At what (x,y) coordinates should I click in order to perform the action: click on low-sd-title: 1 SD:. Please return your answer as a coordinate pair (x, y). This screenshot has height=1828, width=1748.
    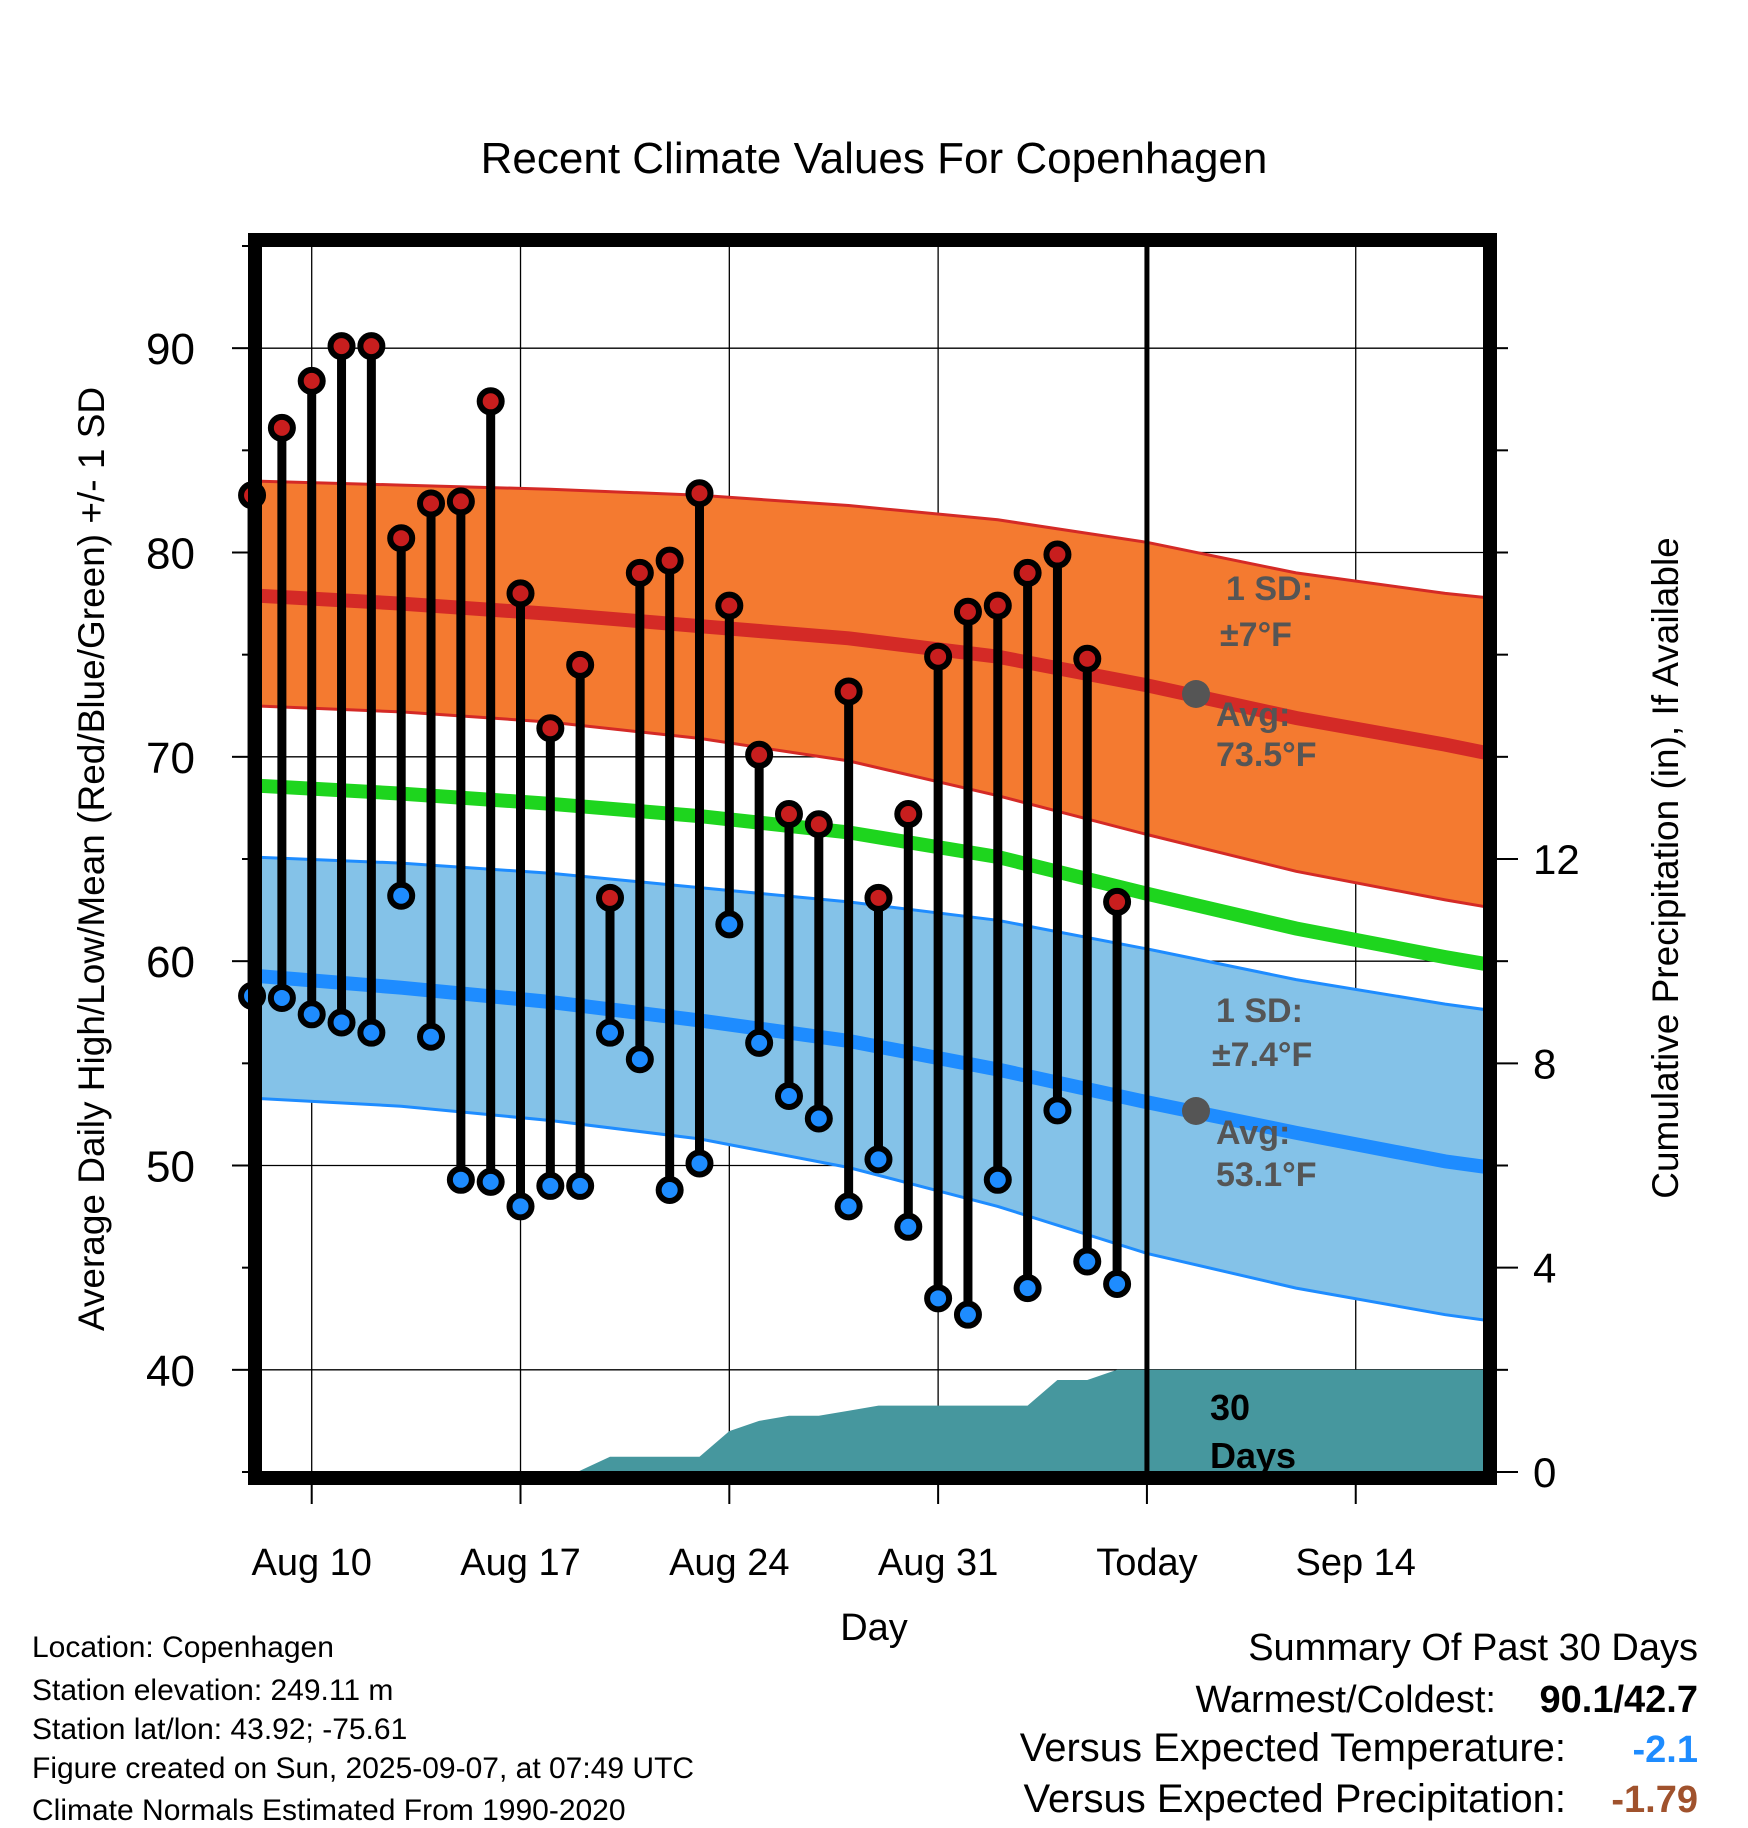
    Looking at the image, I should click on (1259, 1011).